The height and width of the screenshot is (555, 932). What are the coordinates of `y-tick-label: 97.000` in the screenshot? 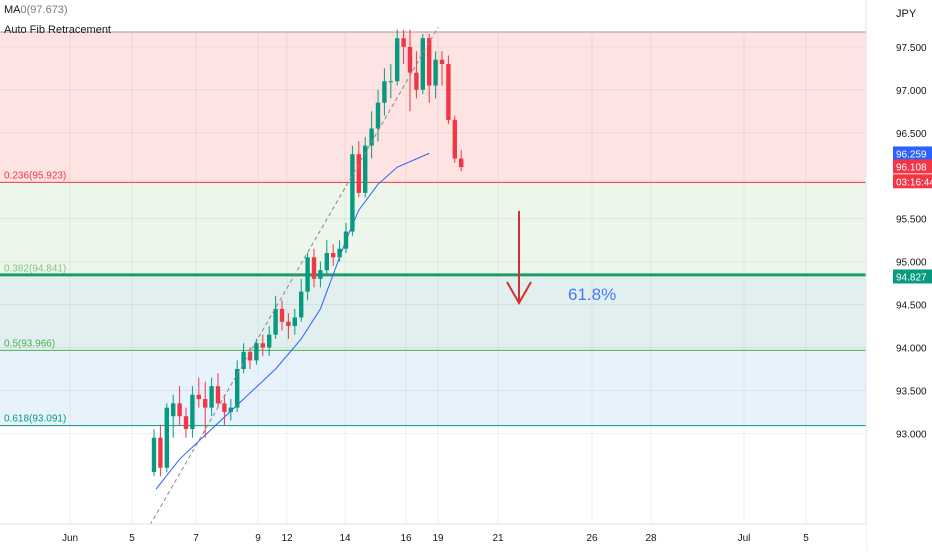 It's located at (911, 91).